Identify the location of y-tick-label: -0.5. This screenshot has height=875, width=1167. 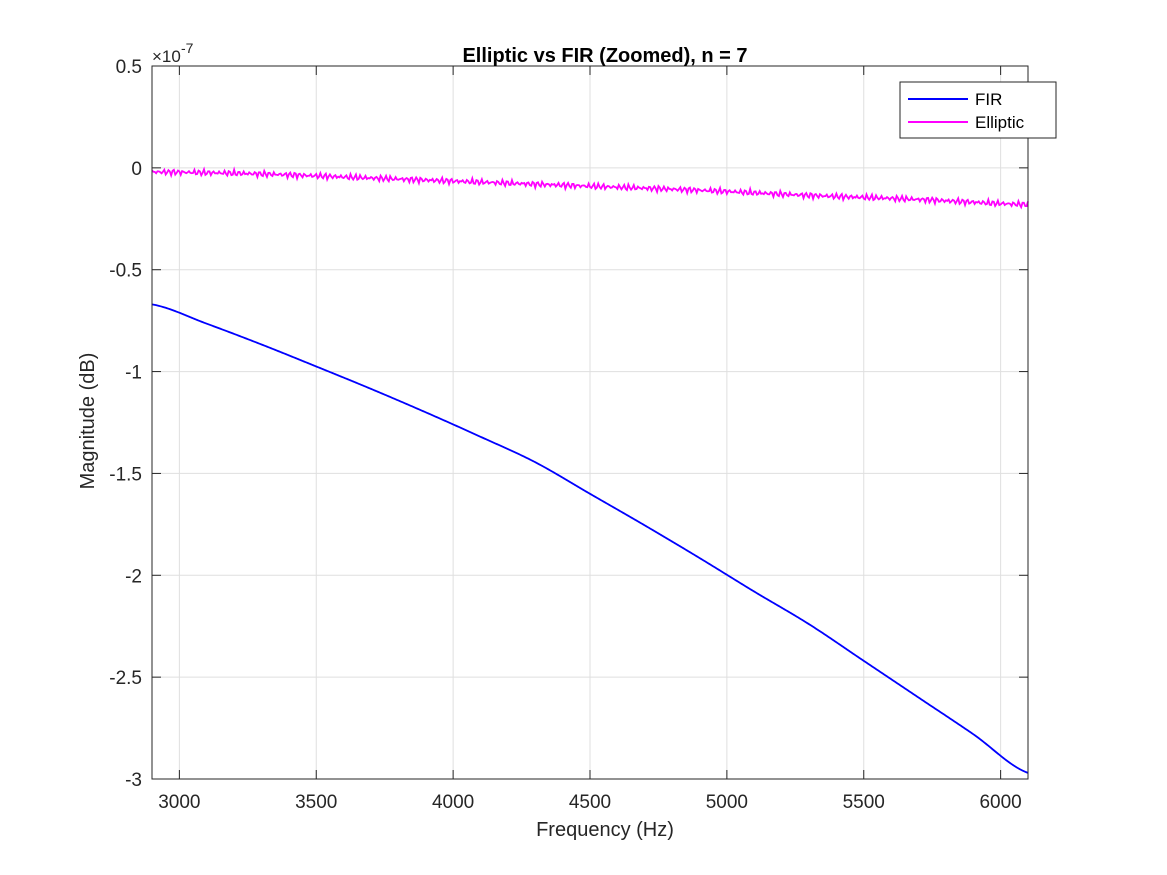
(125, 271).